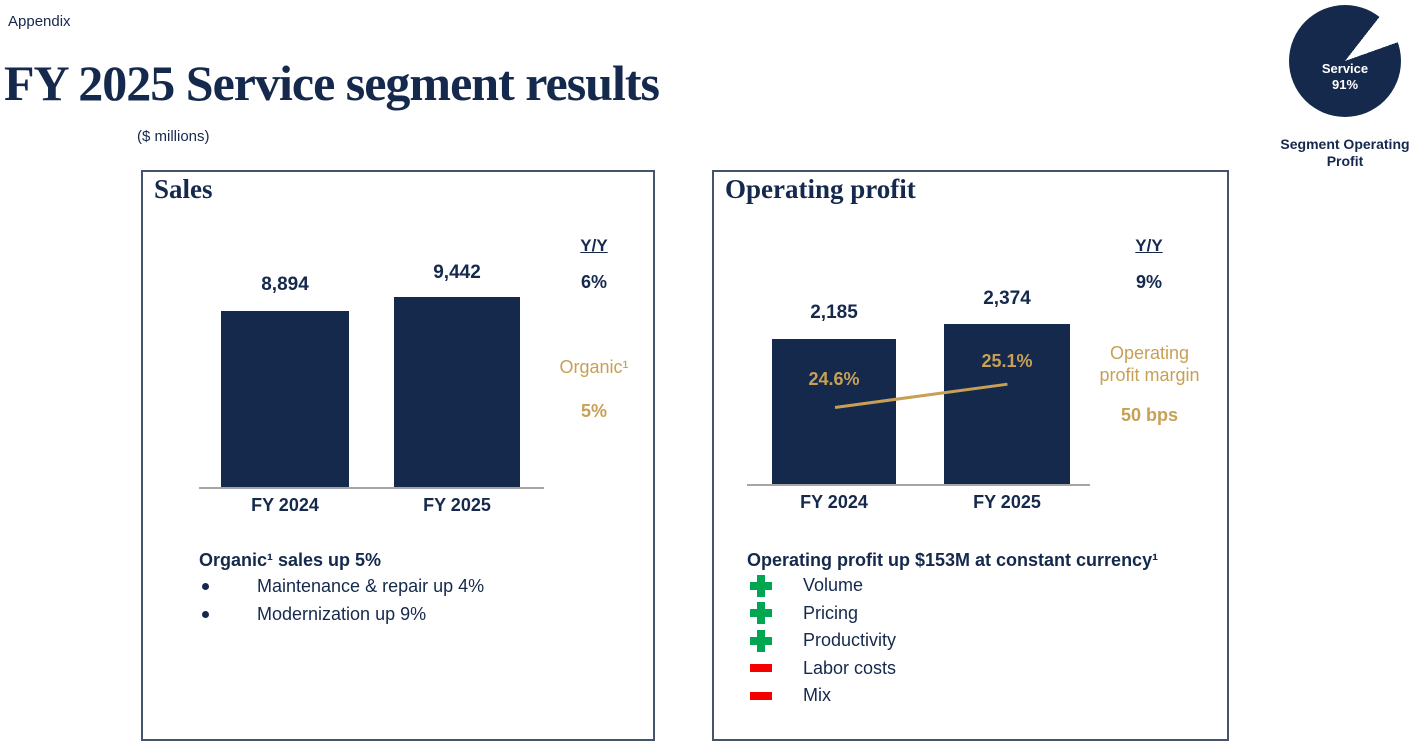  I want to click on appendix-label: Appendix, so click(39, 21).